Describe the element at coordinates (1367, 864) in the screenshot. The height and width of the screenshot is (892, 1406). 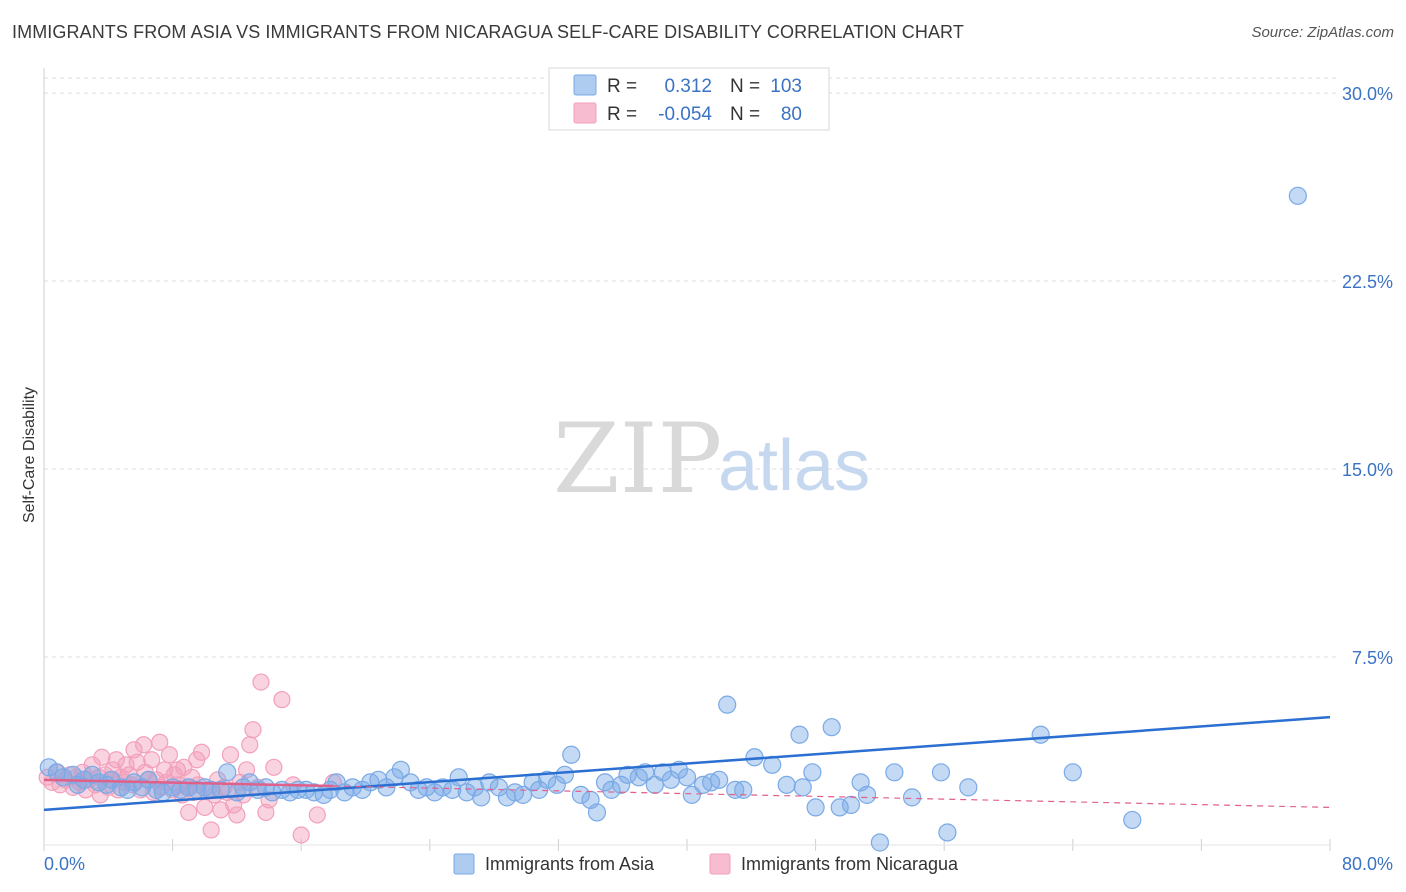
I see `x-tick-label: 80.0%` at that location.